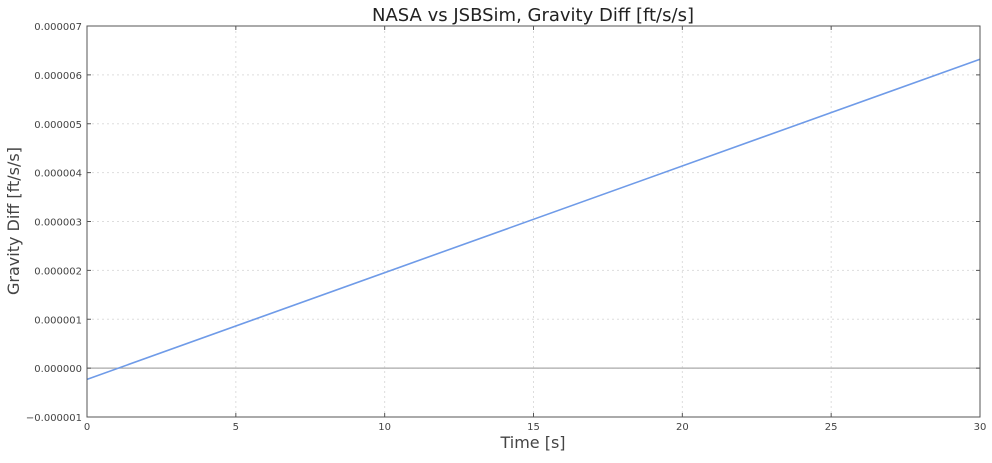 Image resolution: width=992 pixels, height=463 pixels. Describe the element at coordinates (384, 427) in the screenshot. I see `x-tick-label: 10` at that location.